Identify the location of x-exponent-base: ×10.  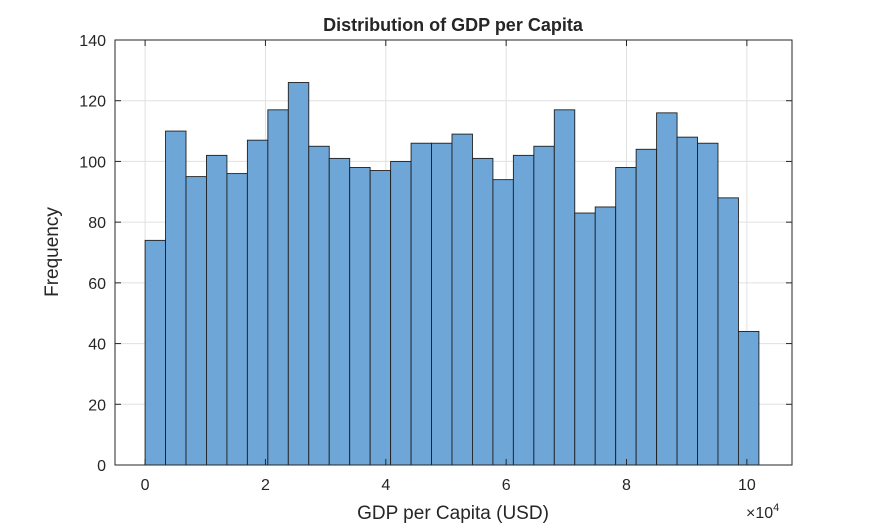
(759, 513).